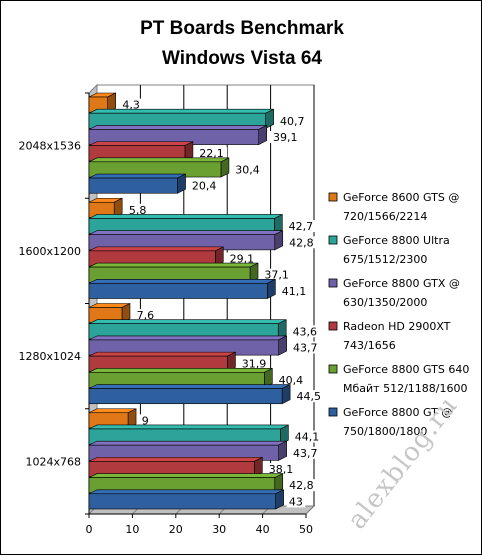 The height and width of the screenshot is (555, 482). Describe the element at coordinates (385, 216) in the screenshot. I see `legend-label: 720/1566/2214` at that location.